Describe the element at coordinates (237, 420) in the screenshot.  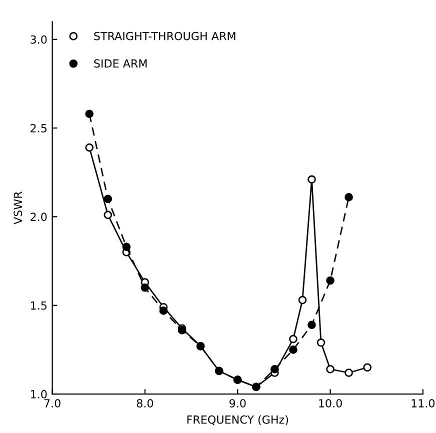
I see `x-axis-title: FREQUENCY (GHz)` at that location.